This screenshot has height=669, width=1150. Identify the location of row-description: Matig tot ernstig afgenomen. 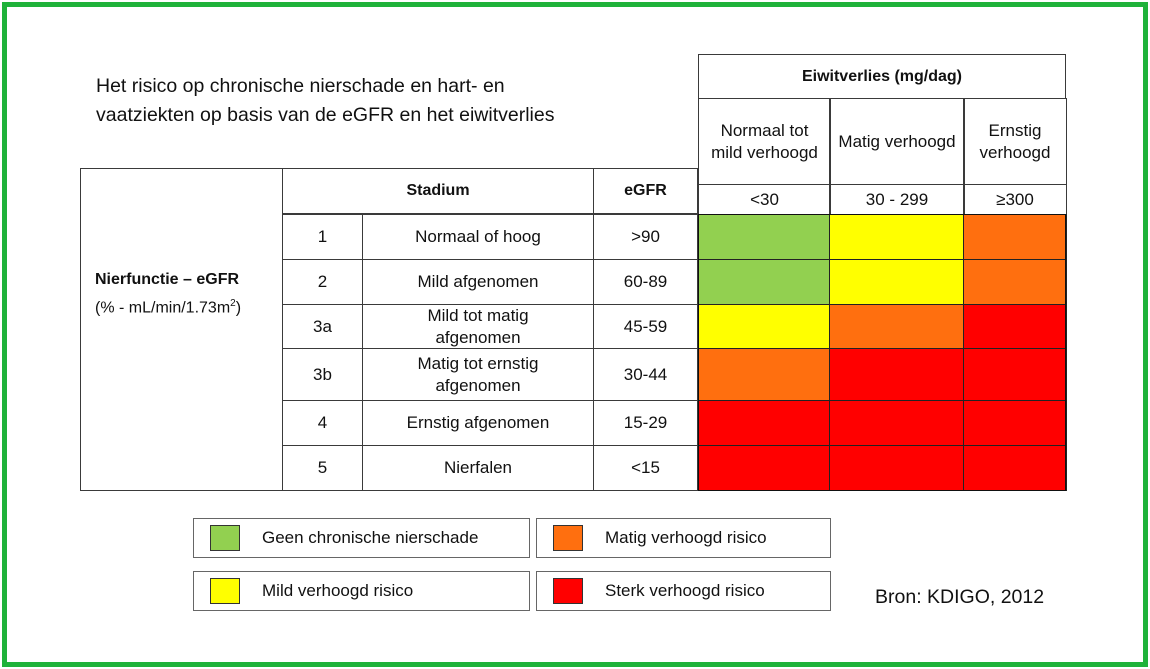
(478, 374).